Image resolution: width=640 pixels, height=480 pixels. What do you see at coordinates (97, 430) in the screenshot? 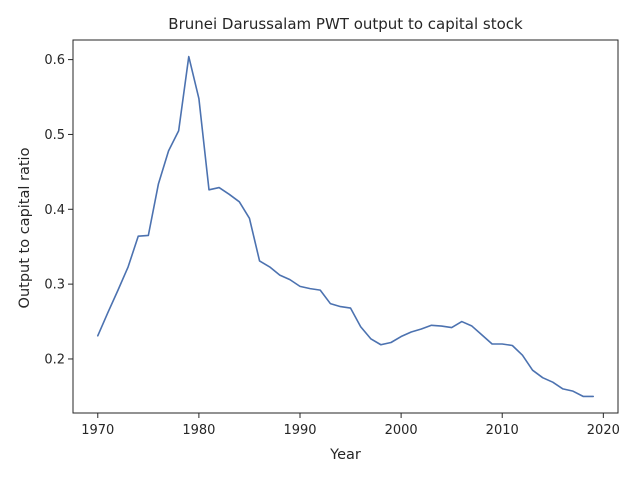
I see `x-tick-label: 1970` at bounding box center [97, 430].